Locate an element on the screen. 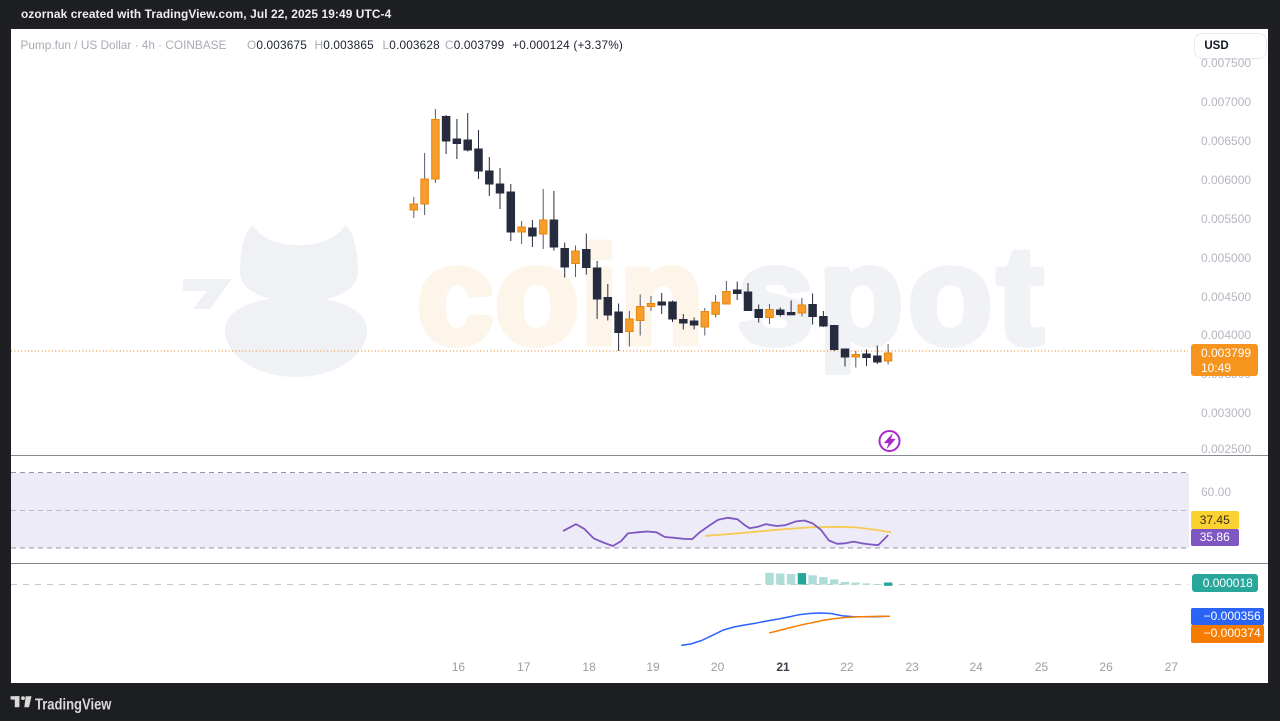 Image resolution: width=1280 pixels, height=721 pixels. svg-text: TradingView is located at coordinates (73, 704).